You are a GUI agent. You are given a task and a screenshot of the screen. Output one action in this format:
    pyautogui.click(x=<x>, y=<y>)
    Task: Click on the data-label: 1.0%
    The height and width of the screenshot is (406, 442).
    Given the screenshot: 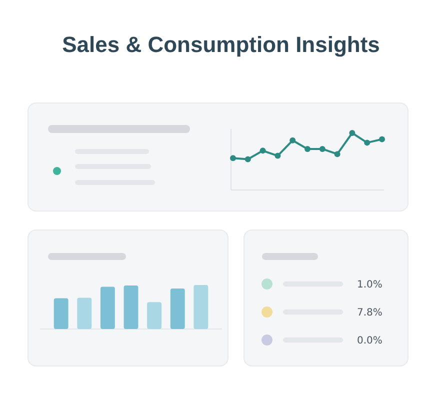 What is the action you would take?
    pyautogui.click(x=369, y=285)
    